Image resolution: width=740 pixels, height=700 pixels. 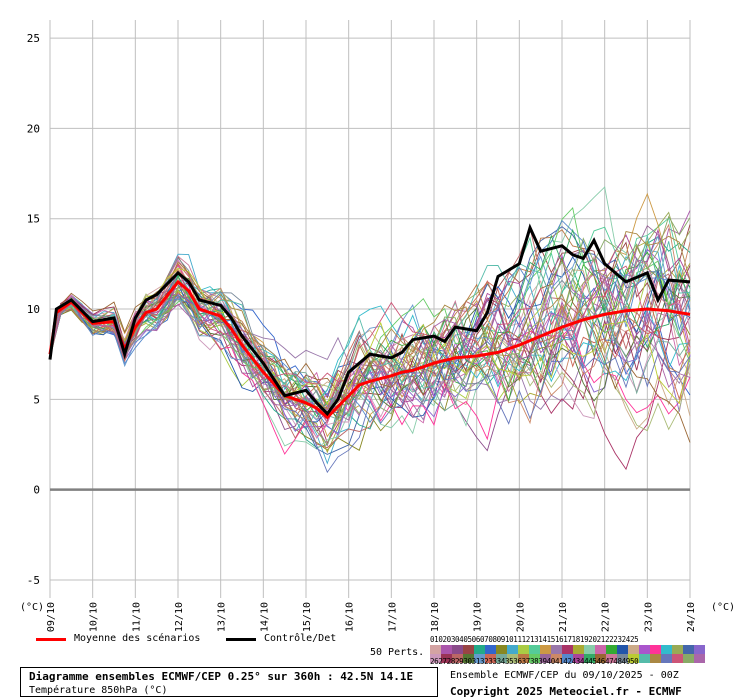 I want to click on x-tick-label: 16/10, so click(x=350, y=617).